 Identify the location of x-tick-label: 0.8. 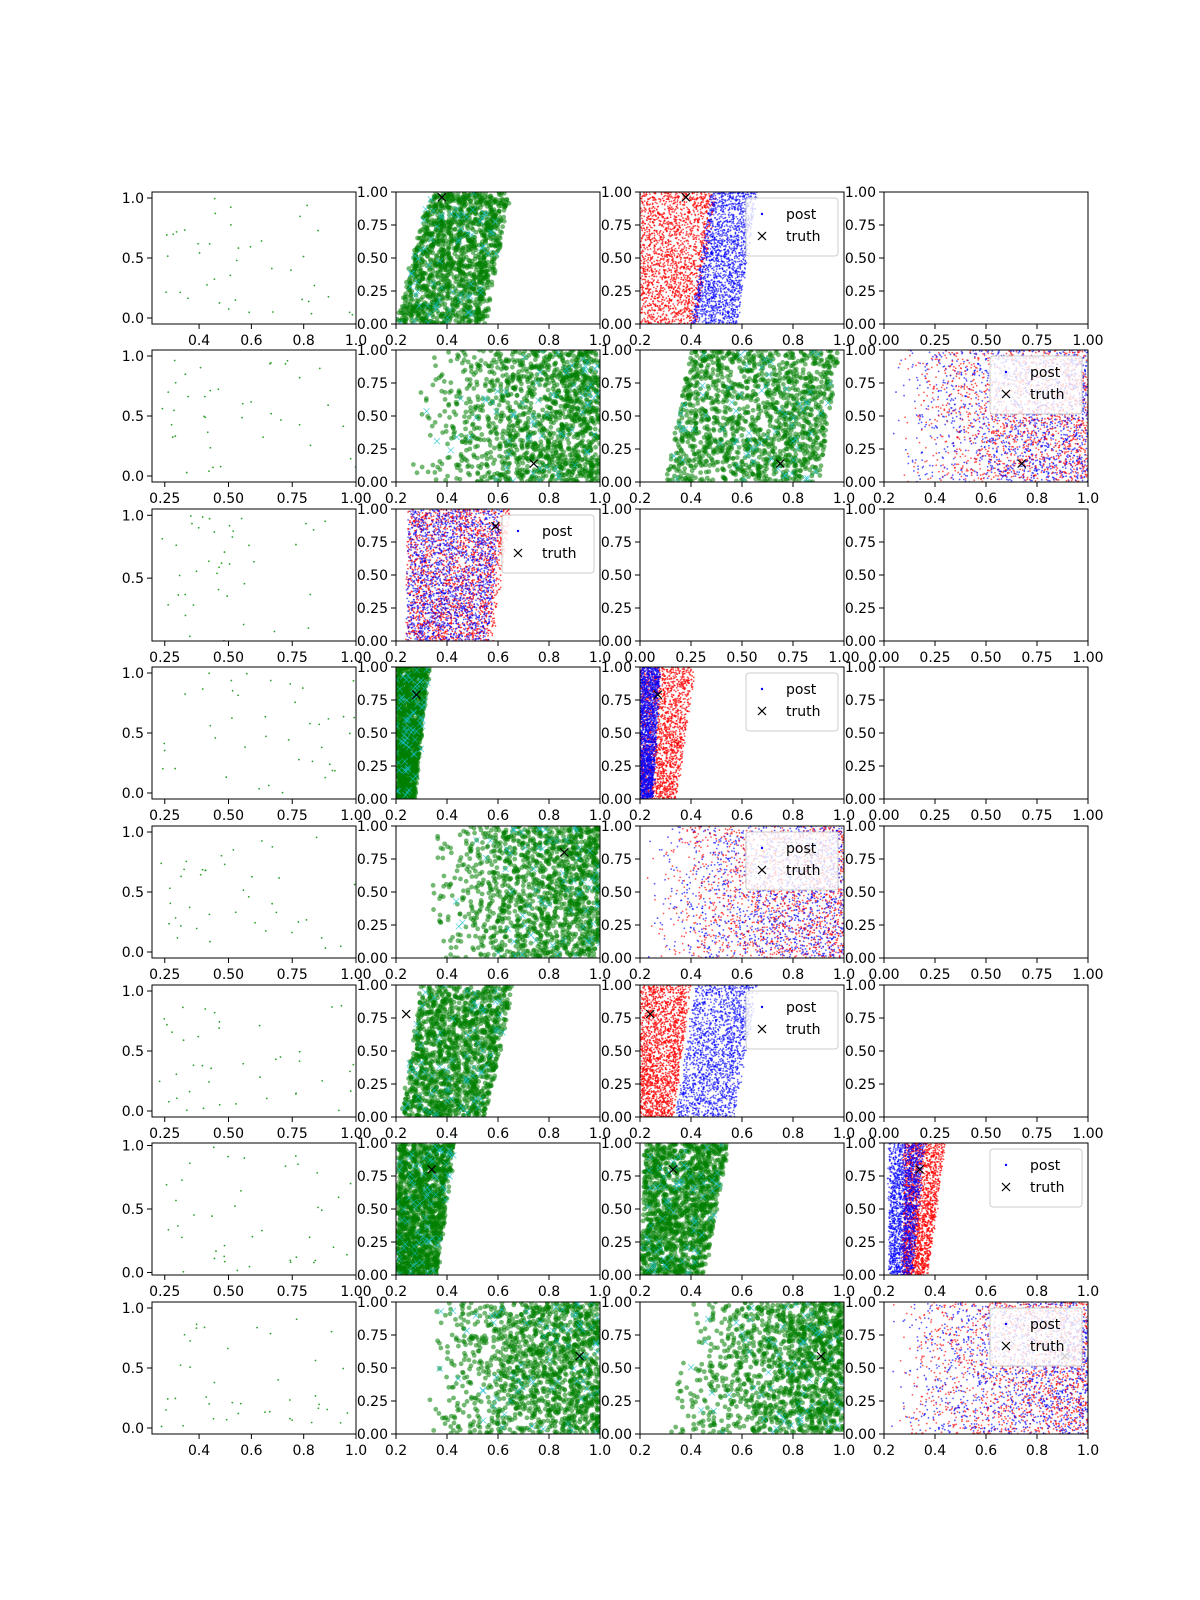
(304, 341).